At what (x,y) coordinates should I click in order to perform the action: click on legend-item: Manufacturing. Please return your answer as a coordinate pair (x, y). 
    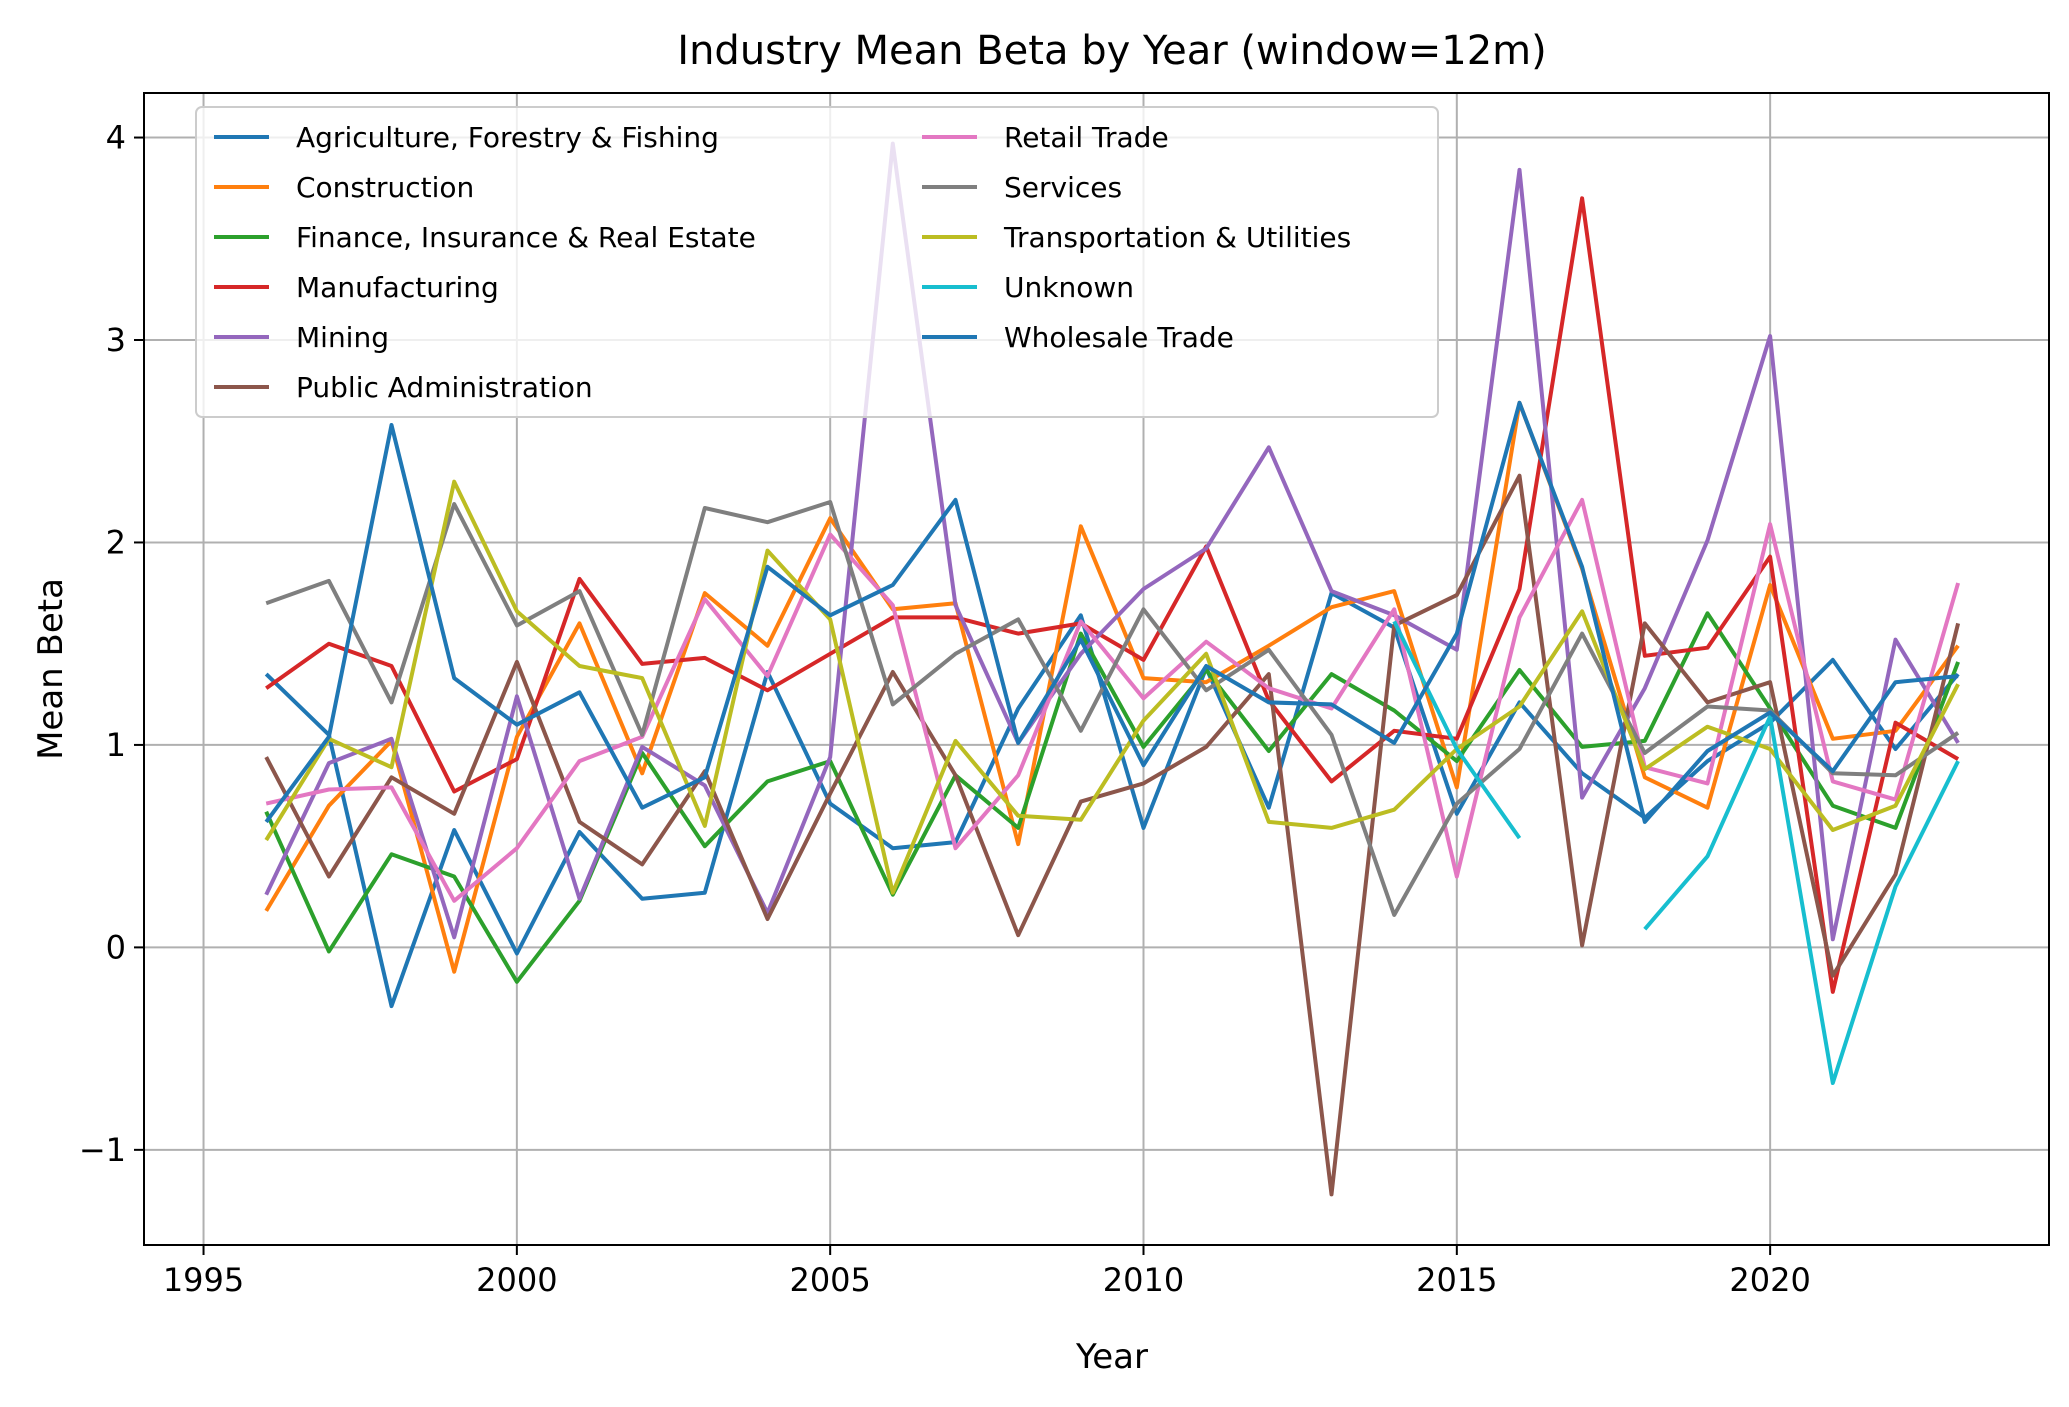
    Looking at the image, I should click on (356, 287).